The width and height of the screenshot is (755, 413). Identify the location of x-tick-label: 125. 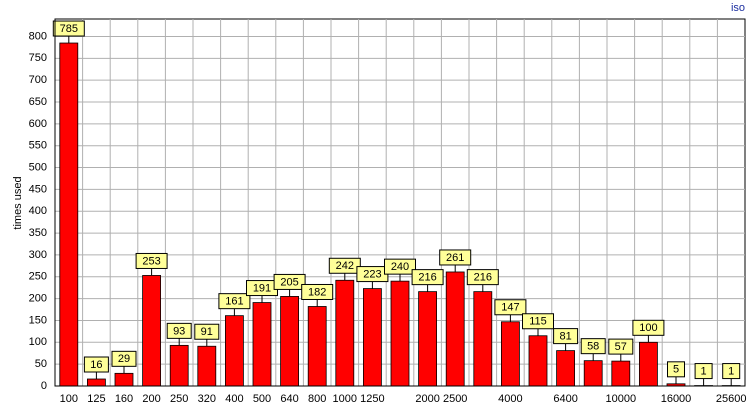
(96, 399).